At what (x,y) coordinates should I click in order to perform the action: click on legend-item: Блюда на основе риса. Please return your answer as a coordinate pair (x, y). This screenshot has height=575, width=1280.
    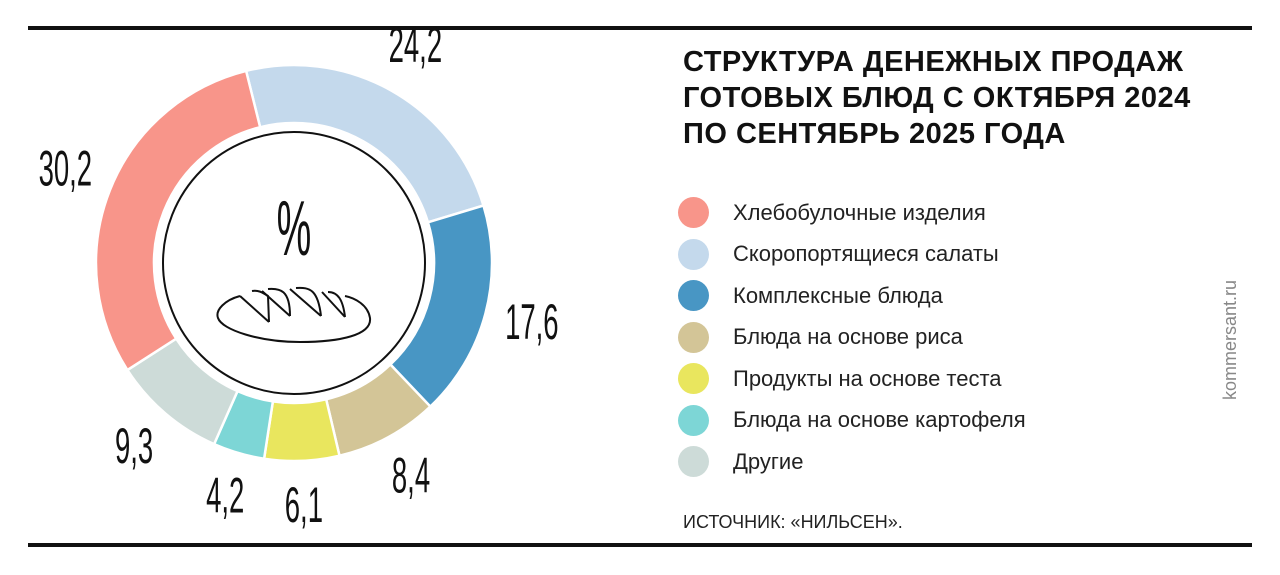
    Looking at the image, I should click on (852, 338).